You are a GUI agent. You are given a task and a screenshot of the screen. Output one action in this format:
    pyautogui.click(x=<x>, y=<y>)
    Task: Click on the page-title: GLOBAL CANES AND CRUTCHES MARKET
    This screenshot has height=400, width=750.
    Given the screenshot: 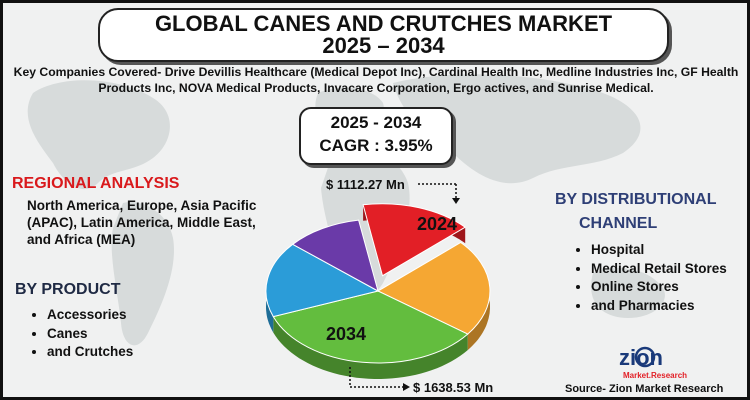 What is the action you would take?
    pyautogui.click(x=383, y=23)
    